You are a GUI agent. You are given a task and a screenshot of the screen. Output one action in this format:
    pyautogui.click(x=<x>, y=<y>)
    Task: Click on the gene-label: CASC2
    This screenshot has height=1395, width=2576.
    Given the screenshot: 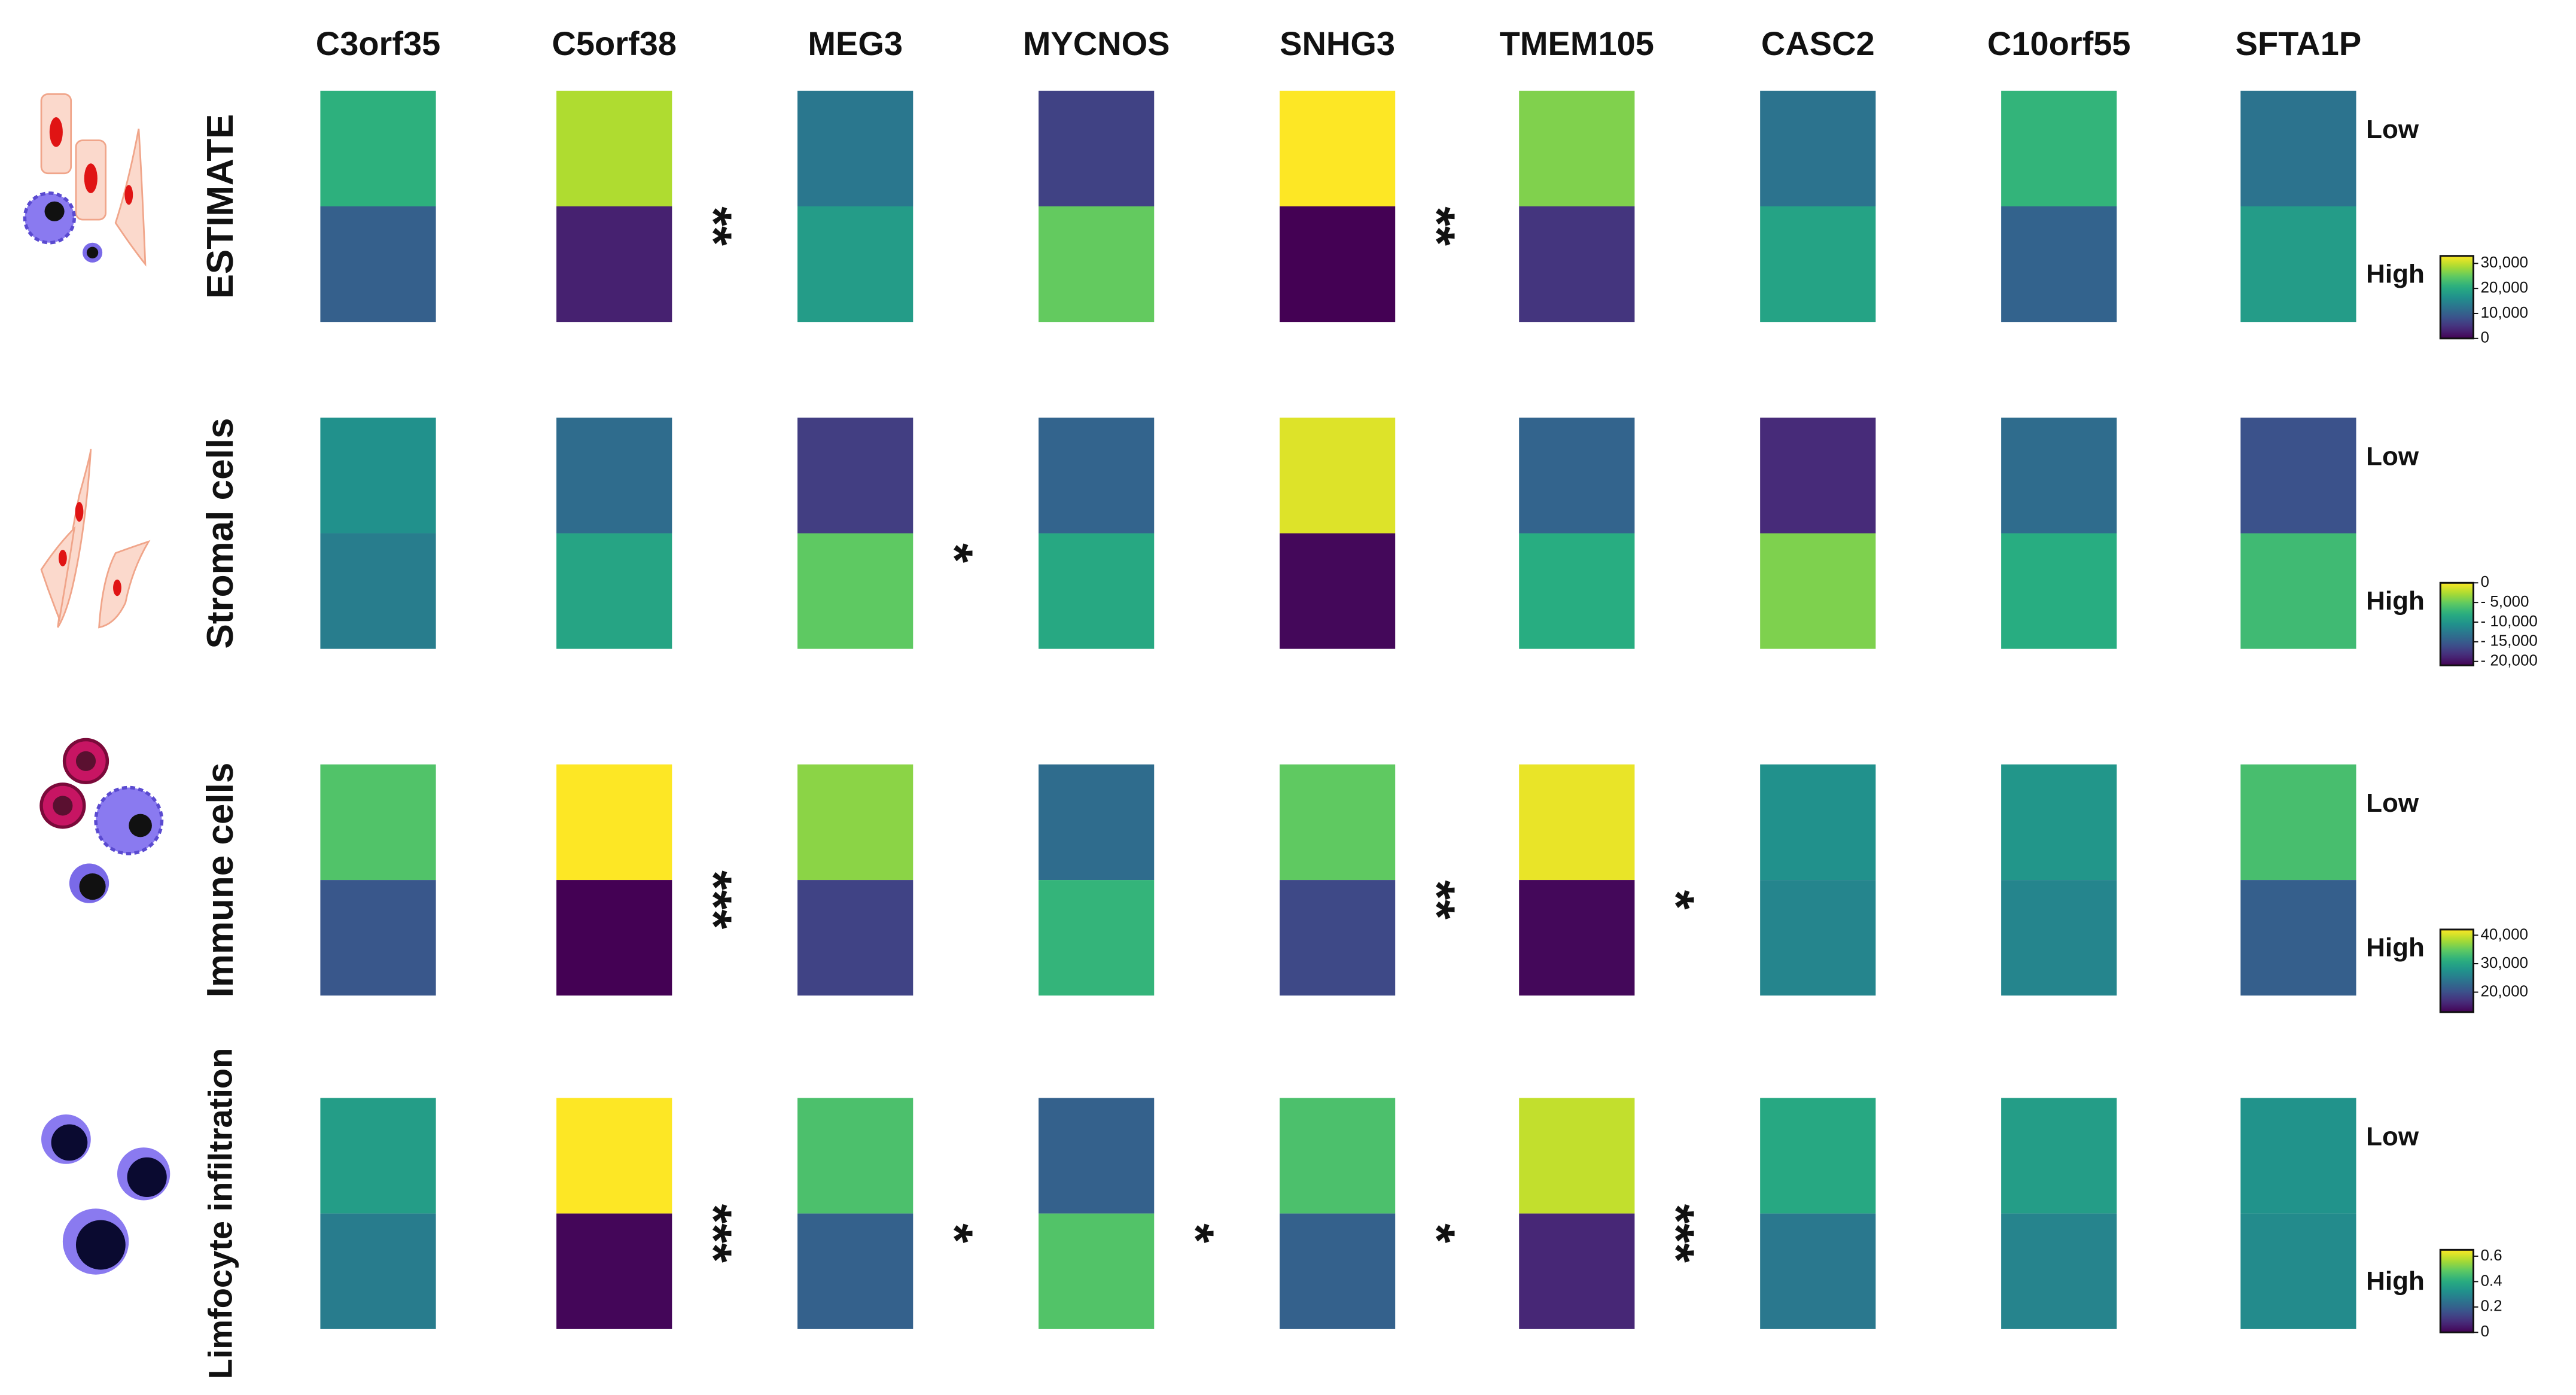 What is the action you would take?
    pyautogui.click(x=1818, y=43)
    